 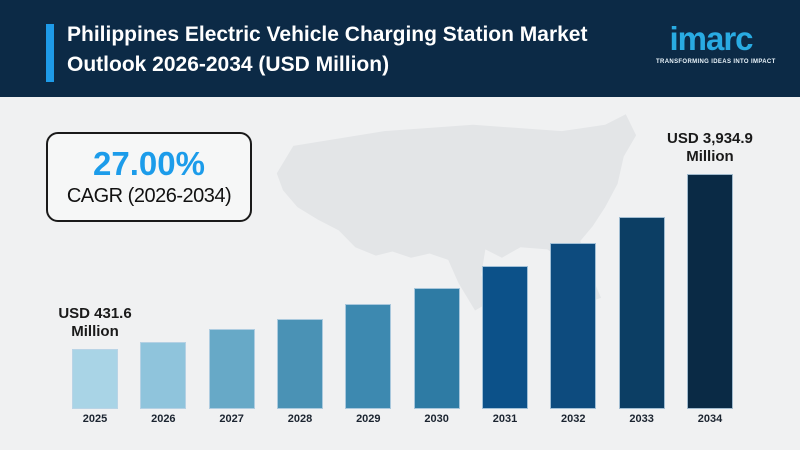 What do you see at coordinates (716, 62) in the screenshot?
I see `imarc-logo-tagline: TRANSFORMING IDEAS INTO IMPACT` at bounding box center [716, 62].